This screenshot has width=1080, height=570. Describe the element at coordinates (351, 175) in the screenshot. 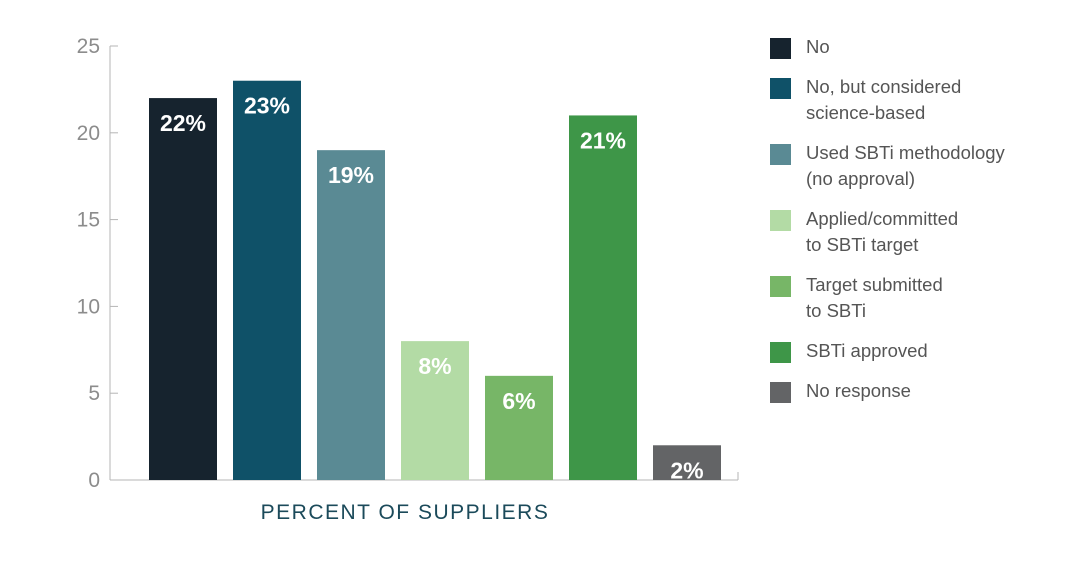

I see `bar-data-label: 19%` at that location.